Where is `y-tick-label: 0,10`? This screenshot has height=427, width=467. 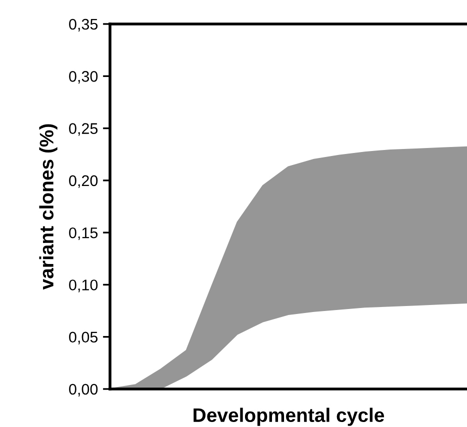
y-tick-label: 0,10 is located at coordinates (83, 286).